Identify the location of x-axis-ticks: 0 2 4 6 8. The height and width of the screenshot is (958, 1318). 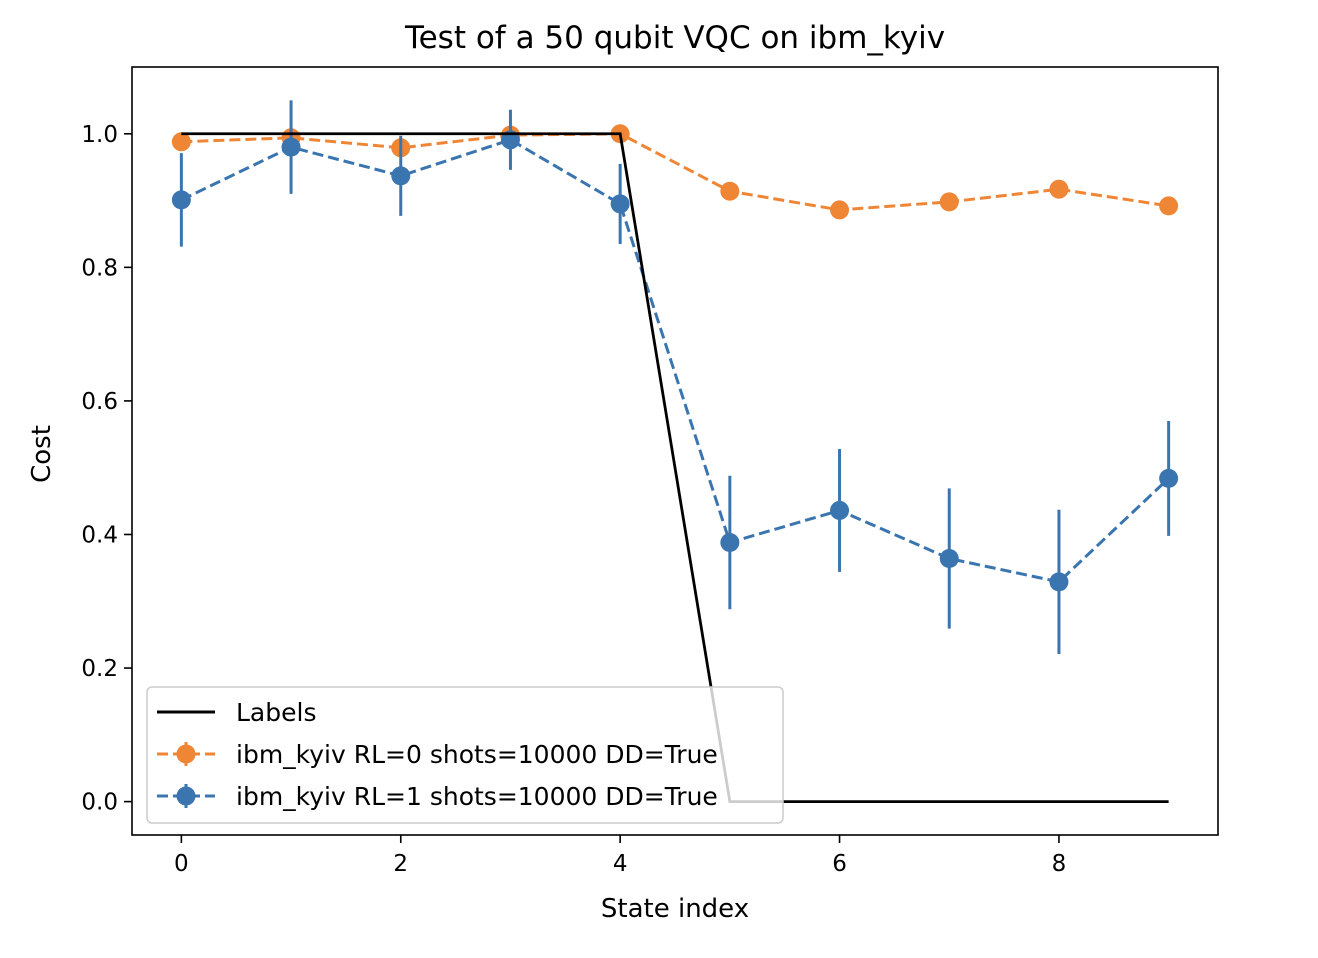
(620, 856).